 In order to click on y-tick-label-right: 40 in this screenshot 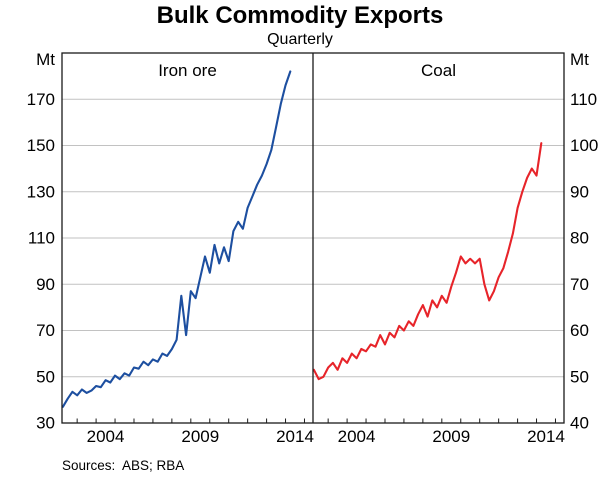, I will do `click(579, 423)`.